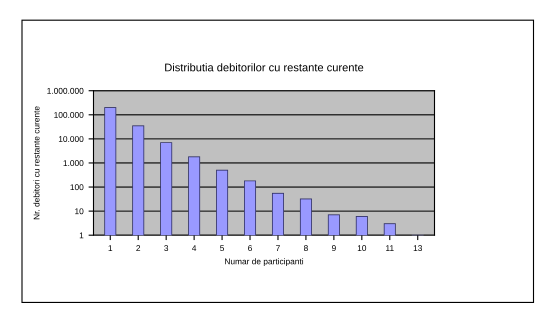 This screenshot has height=336, width=550. I want to click on x-tick-label: 1, so click(110, 248).